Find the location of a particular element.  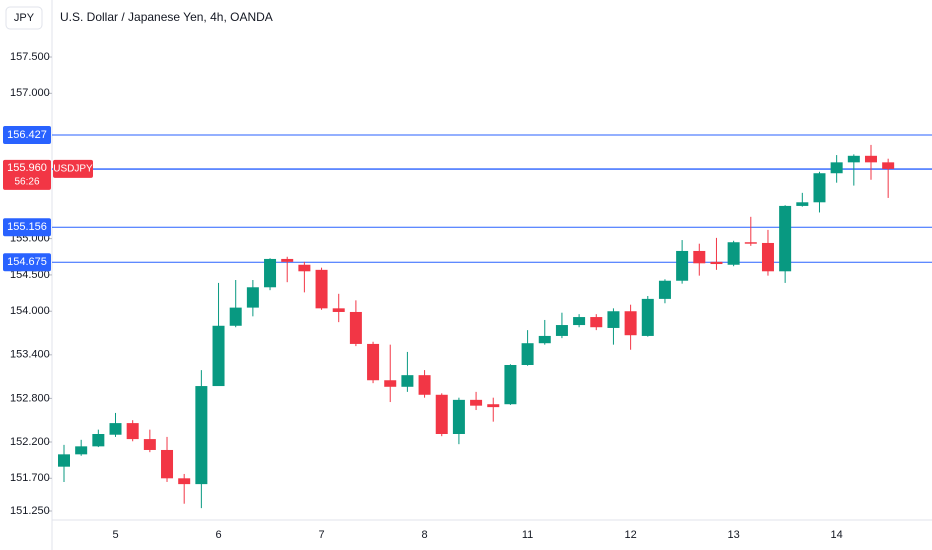

symbol-label: USDJPY is located at coordinates (73, 169).